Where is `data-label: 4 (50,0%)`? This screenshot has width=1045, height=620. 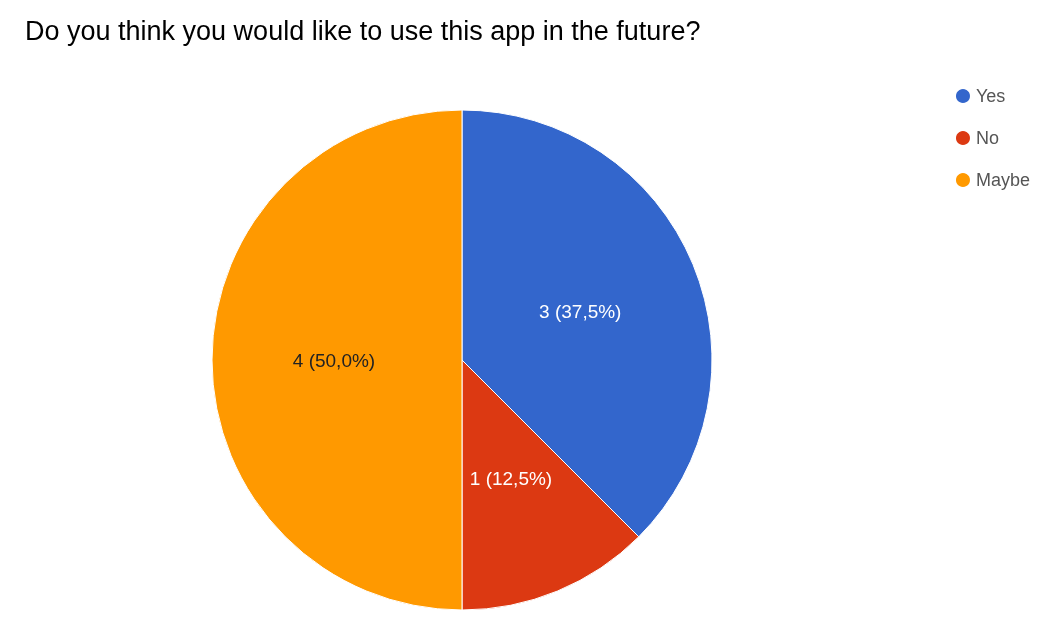 data-label: 4 (50,0%) is located at coordinates (334, 360).